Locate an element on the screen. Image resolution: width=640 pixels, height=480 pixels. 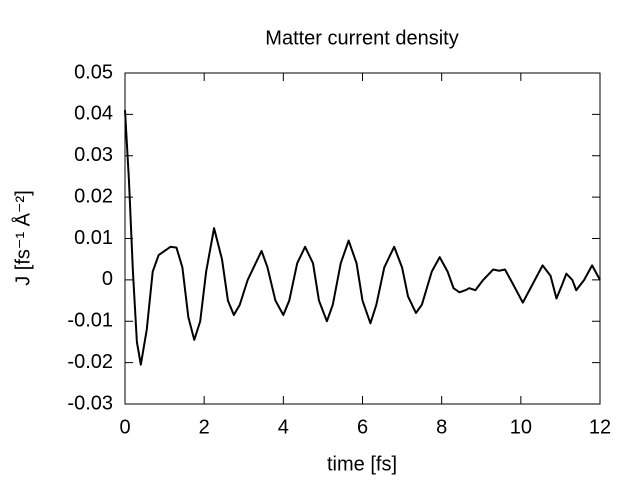
y-tick-label: 0 is located at coordinates (107, 279).